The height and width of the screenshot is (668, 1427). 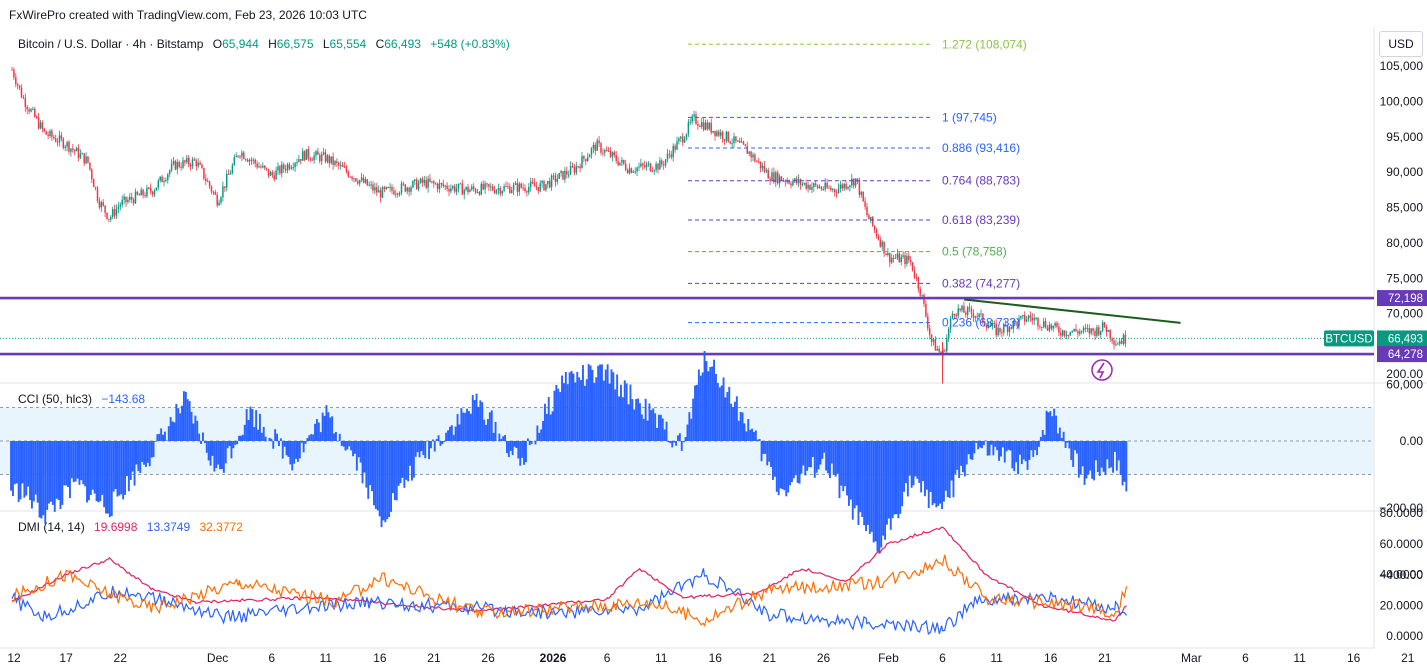 What do you see at coordinates (1404, 208) in the screenshot?
I see `price-tick-label: 85,000` at bounding box center [1404, 208].